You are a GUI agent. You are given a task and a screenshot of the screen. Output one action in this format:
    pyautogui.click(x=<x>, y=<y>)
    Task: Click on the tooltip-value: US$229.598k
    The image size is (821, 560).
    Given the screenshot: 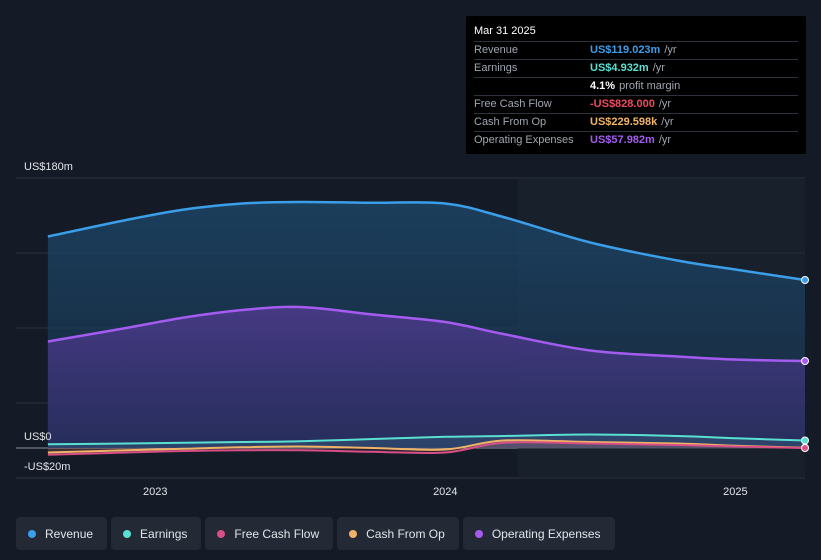 What is the action you would take?
    pyautogui.click(x=624, y=122)
    